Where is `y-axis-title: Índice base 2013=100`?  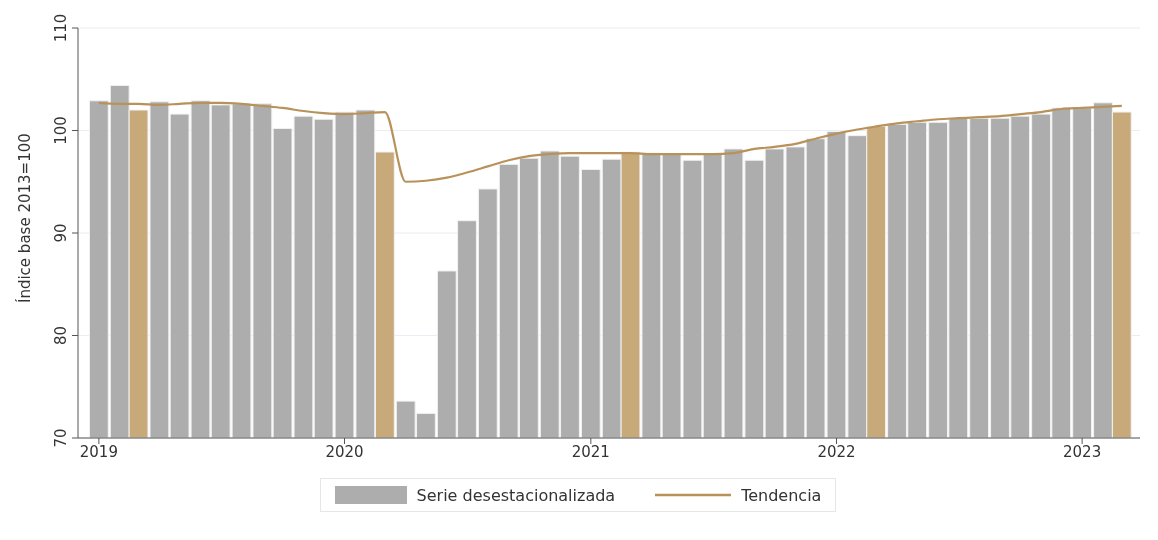 y-axis-title: Índice base 2013=100 is located at coordinates (25, 218).